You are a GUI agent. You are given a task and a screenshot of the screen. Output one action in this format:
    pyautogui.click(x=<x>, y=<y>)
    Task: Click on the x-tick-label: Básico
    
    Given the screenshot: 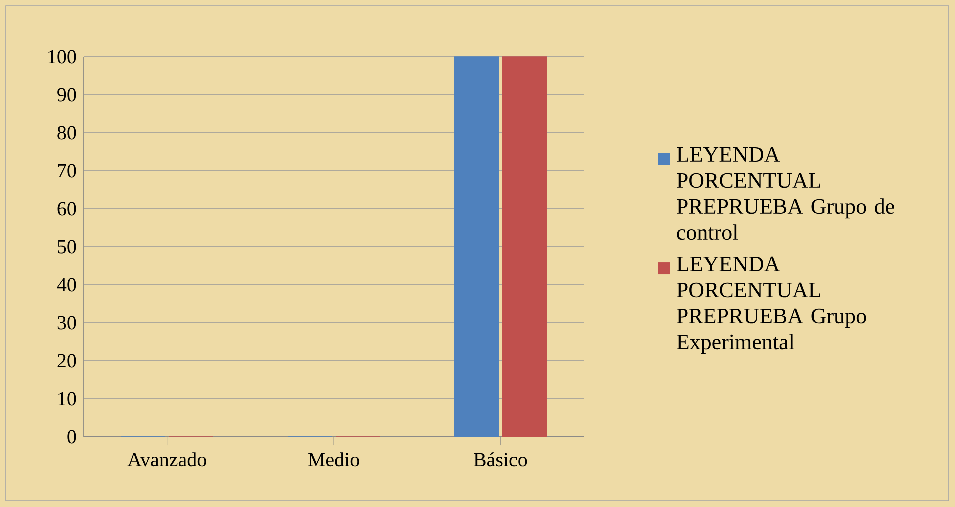 What is the action you would take?
    pyautogui.click(x=501, y=459)
    